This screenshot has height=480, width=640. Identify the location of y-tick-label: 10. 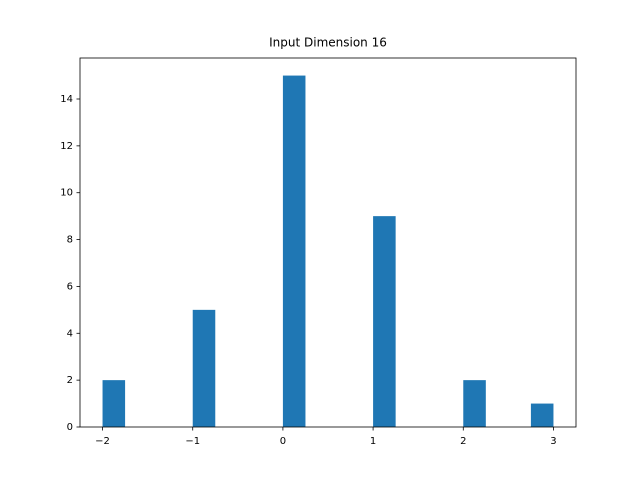
(66, 193).